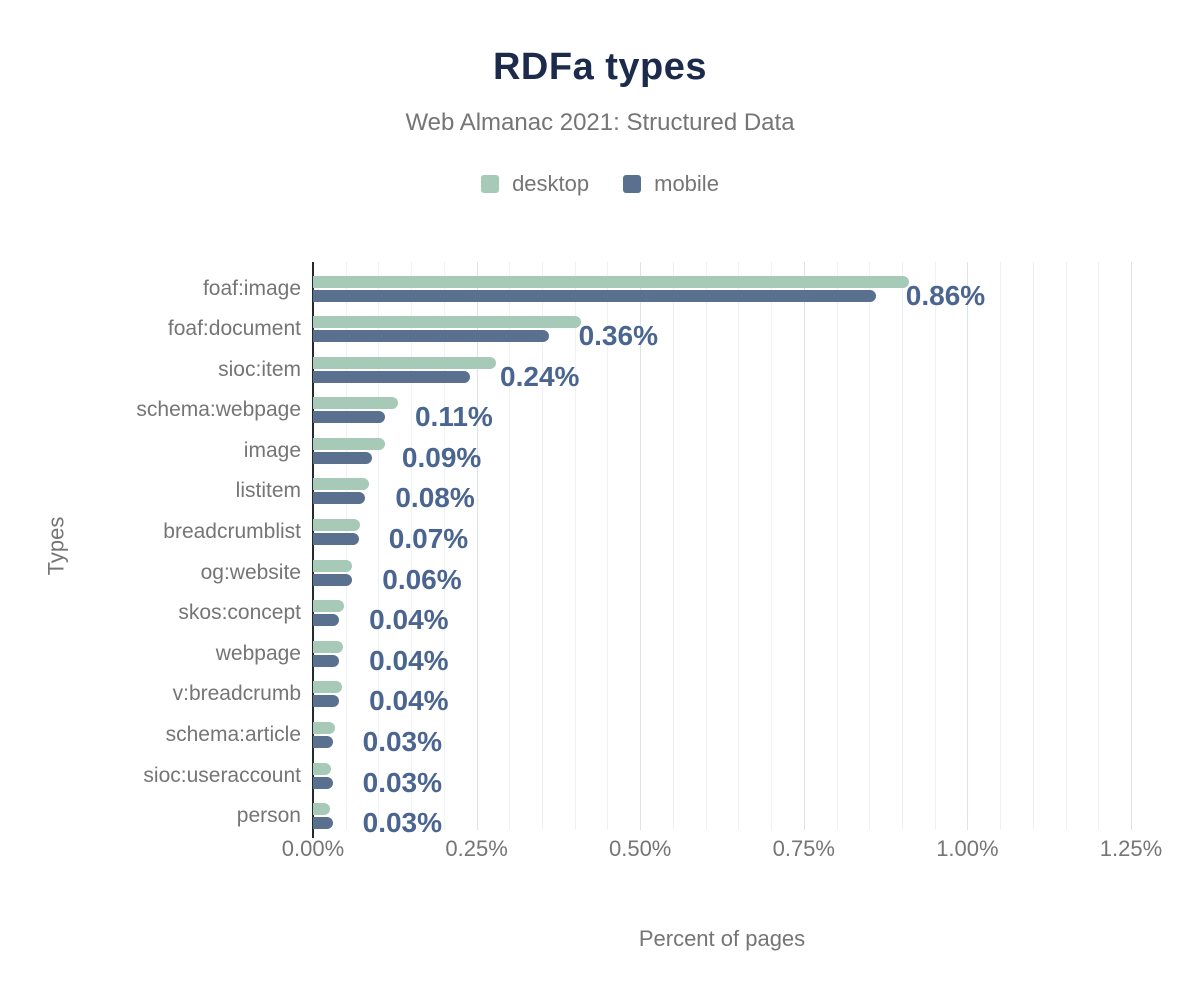 Image resolution: width=1200 pixels, height=1008 pixels. Describe the element at coordinates (150, 810) in the screenshot. I see `category-label-row: person` at that location.